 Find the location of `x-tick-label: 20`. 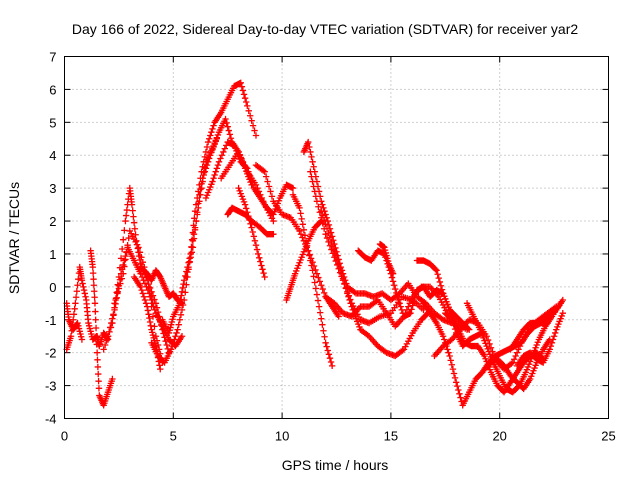

x-tick-label: 20 is located at coordinates (499, 436).